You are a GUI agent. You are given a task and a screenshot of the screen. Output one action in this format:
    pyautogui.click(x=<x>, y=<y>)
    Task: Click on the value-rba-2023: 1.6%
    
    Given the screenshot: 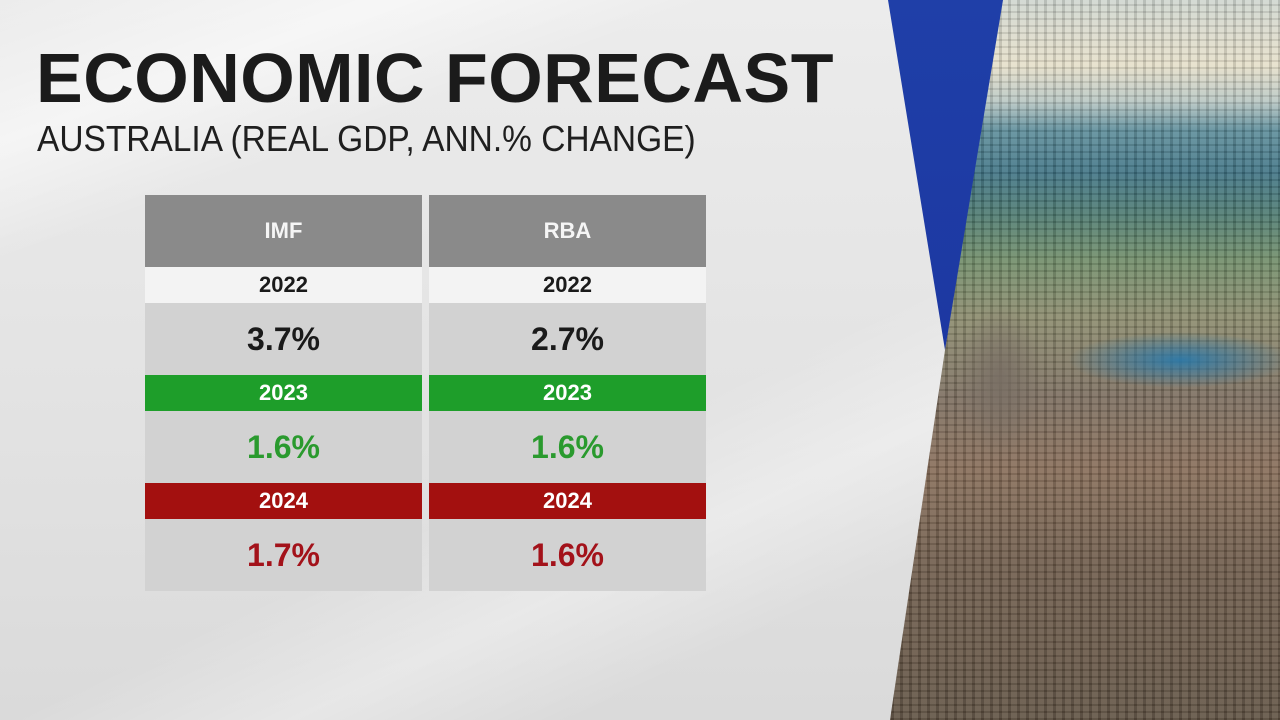 What is the action you would take?
    pyautogui.click(x=567, y=447)
    